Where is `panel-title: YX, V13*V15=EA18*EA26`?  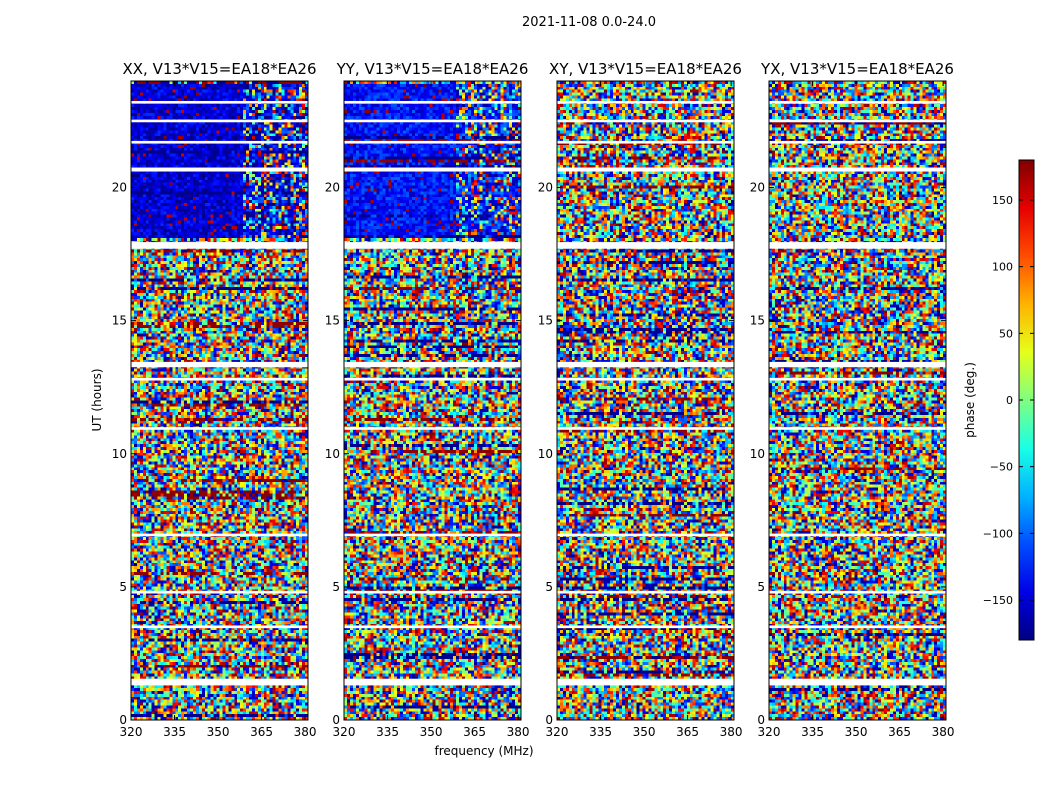
panel-title: YX, V13*V15=EA18*EA26 is located at coordinates (857, 69).